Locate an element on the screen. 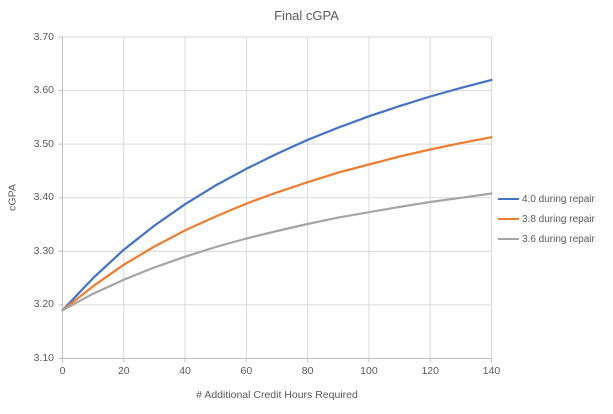 The width and height of the screenshot is (613, 414). legend-label: 4.0 during repair is located at coordinates (558, 199).